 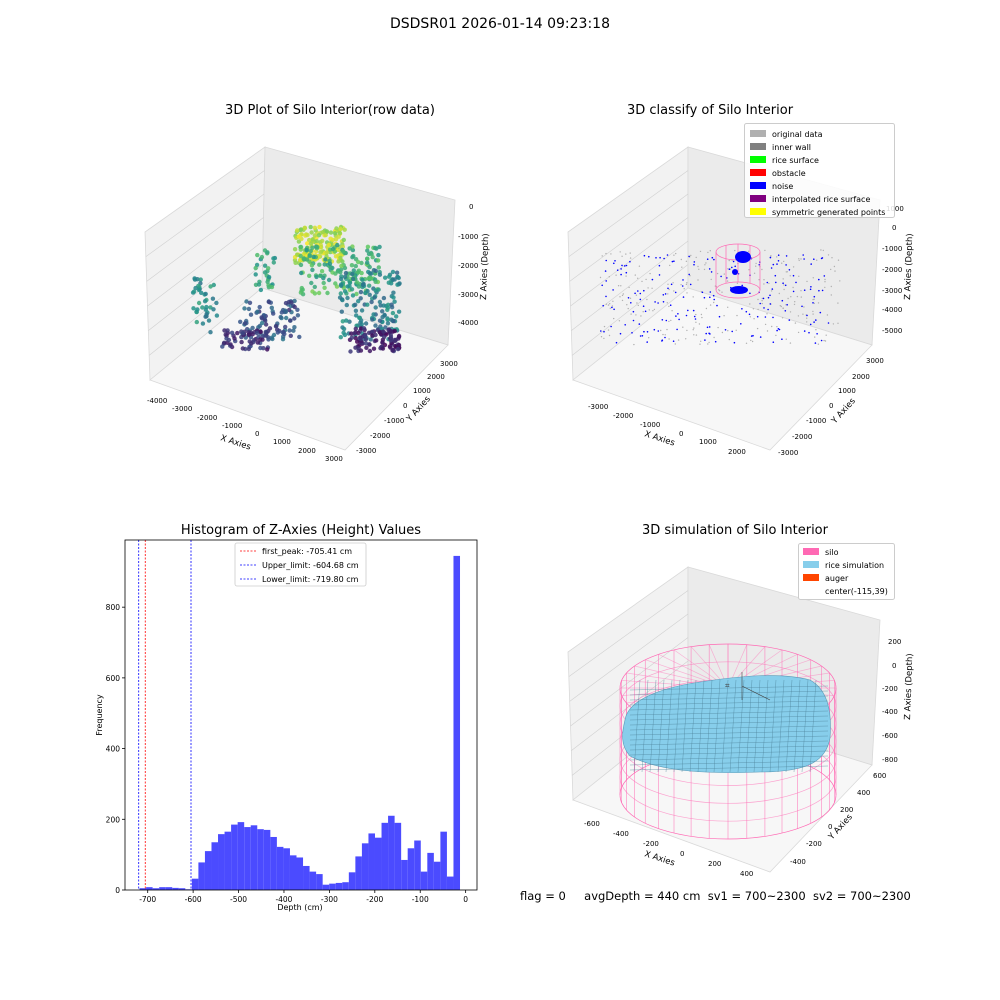 What do you see at coordinates (329, 899) in the screenshot?
I see `x-tick-label: -300` at bounding box center [329, 899].